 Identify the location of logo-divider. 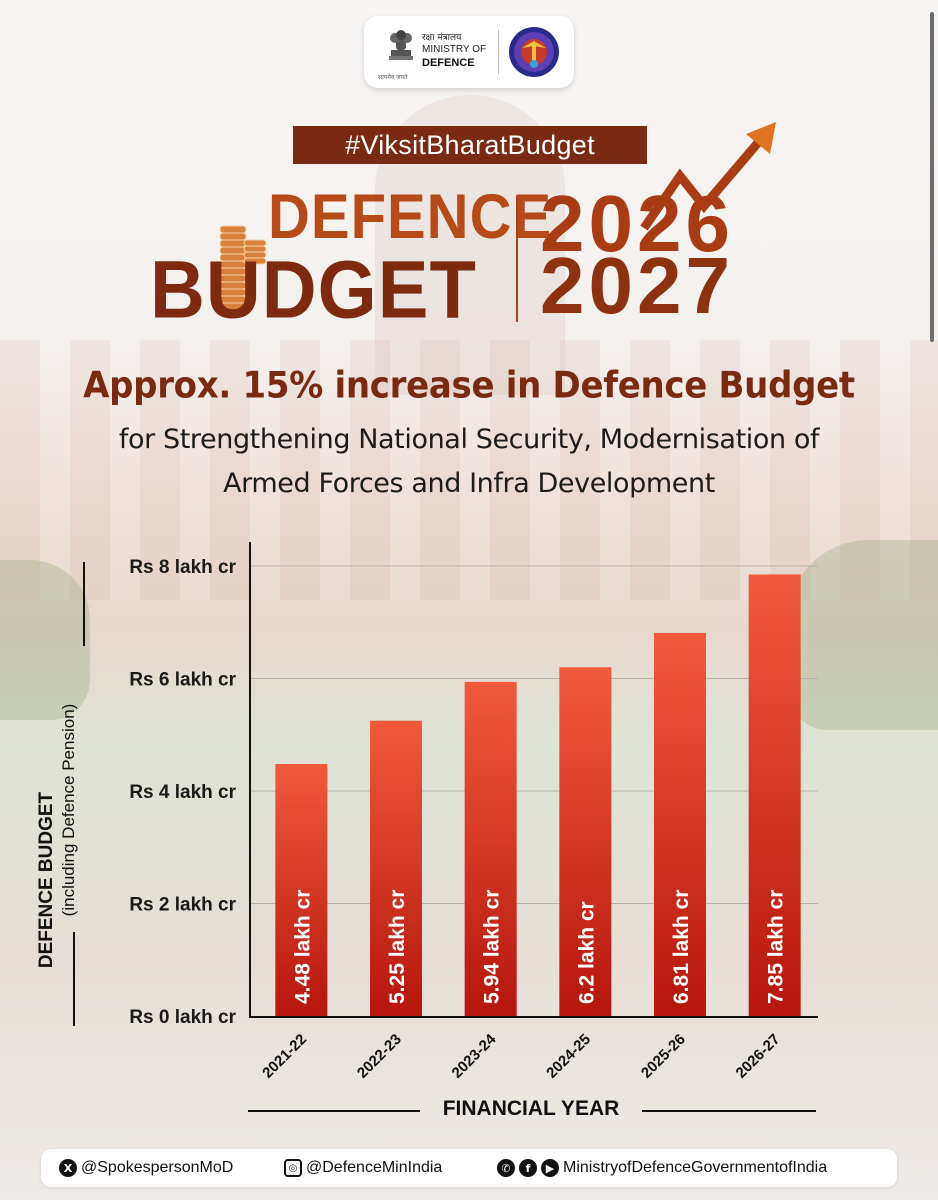
(498, 52).